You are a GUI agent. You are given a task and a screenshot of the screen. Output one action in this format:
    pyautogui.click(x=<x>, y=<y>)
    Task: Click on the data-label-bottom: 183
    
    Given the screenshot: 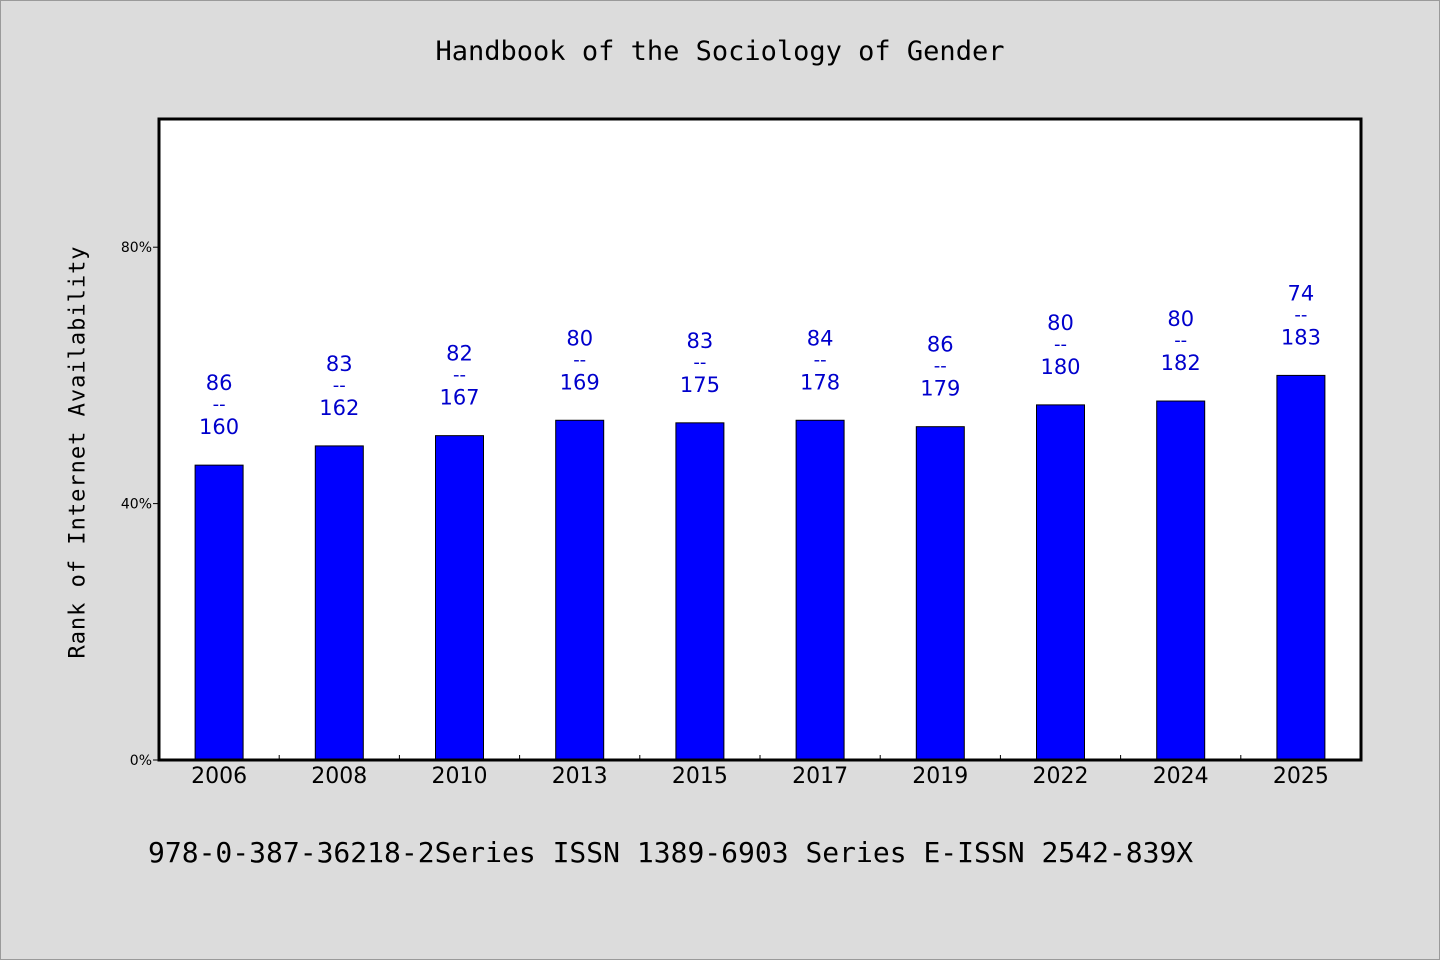 What is the action you would take?
    pyautogui.click(x=1301, y=337)
    